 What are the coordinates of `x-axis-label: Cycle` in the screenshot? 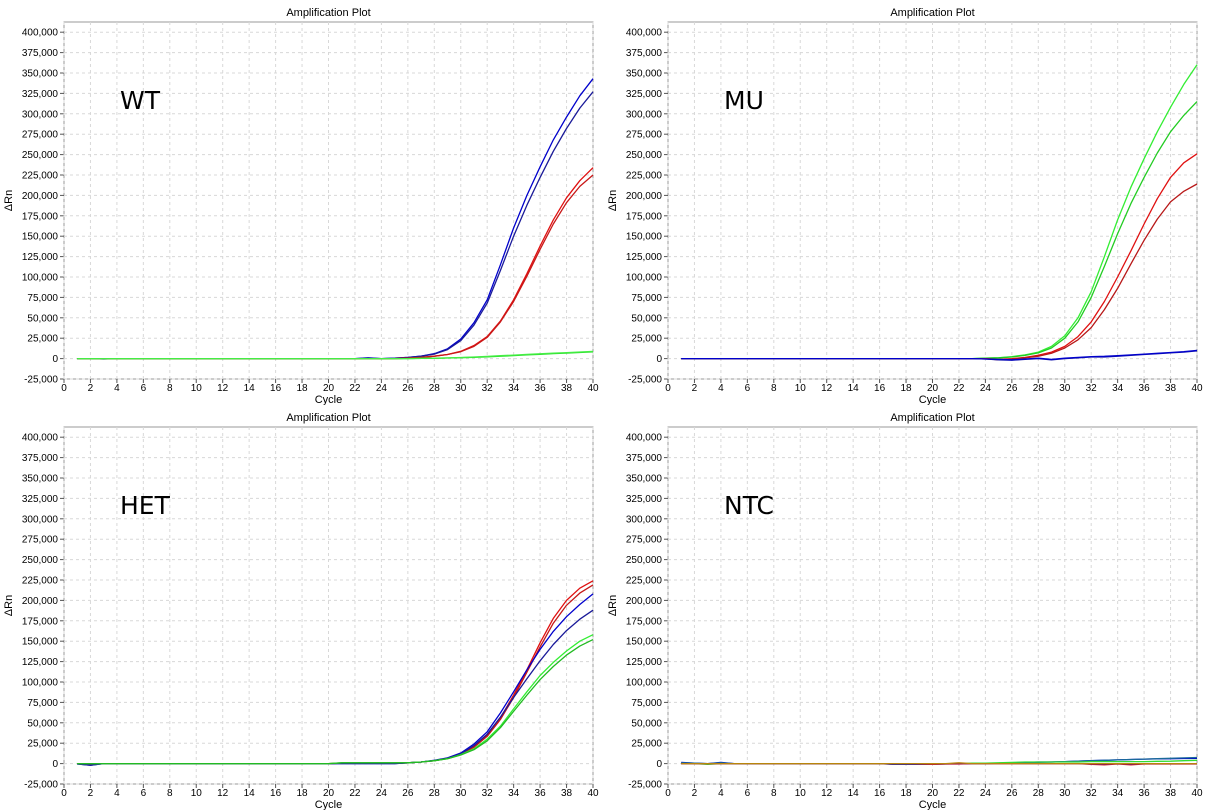 It's located at (933, 399).